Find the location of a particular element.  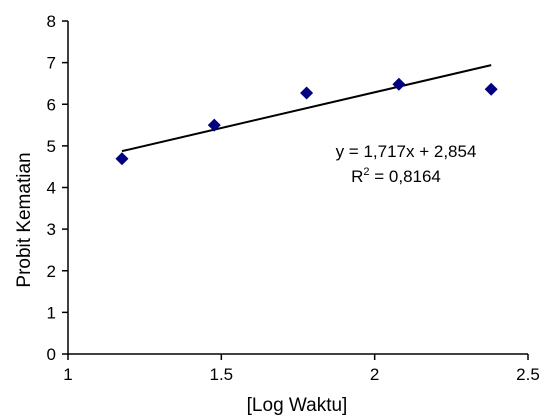

y-tick-label: 6 is located at coordinates (51, 104).